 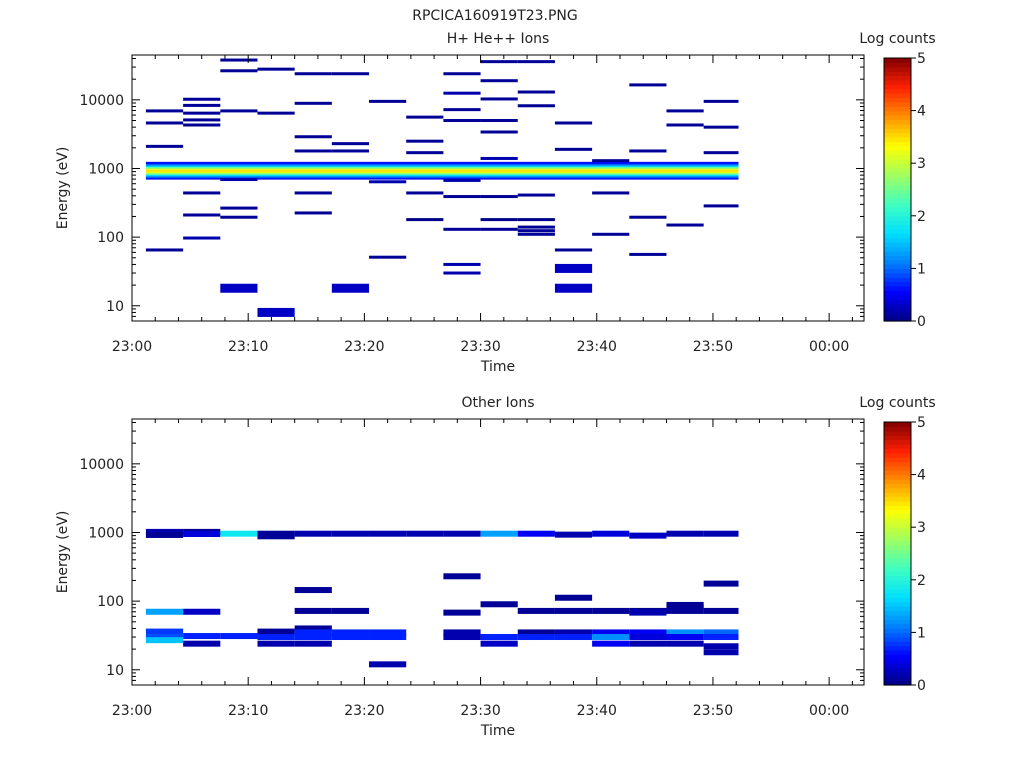 I want to click on x-tick-label: 23:50, so click(x=713, y=347).